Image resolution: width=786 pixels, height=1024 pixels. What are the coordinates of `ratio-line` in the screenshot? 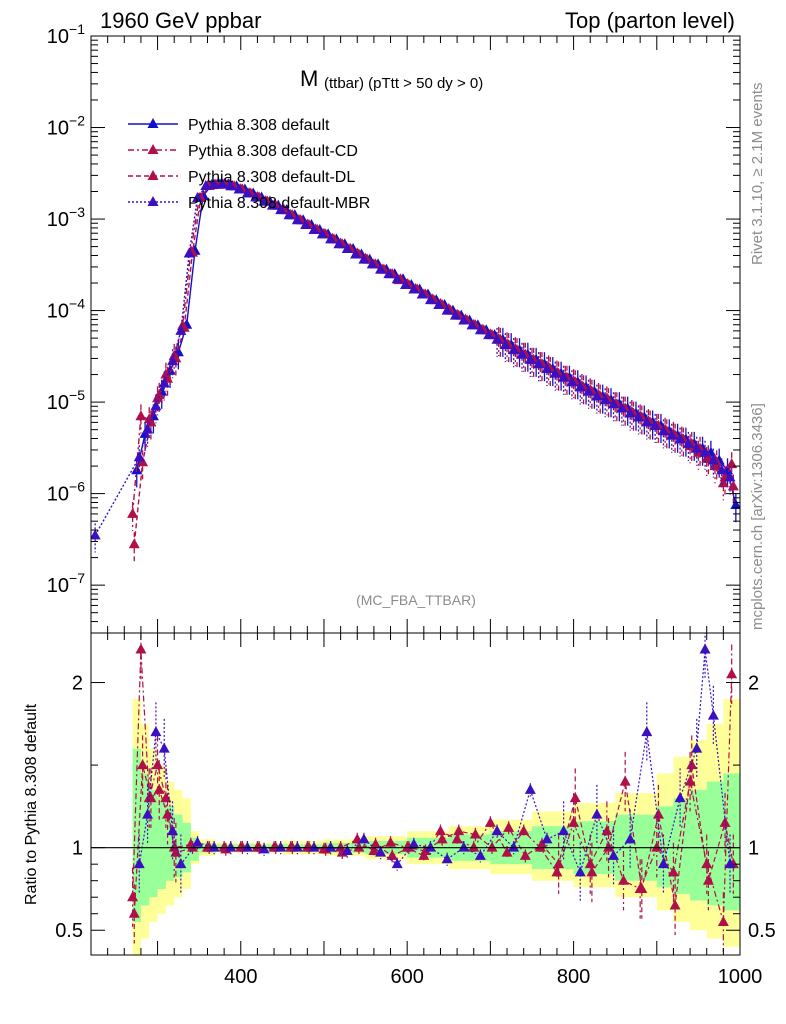 It's located at (433, 839).